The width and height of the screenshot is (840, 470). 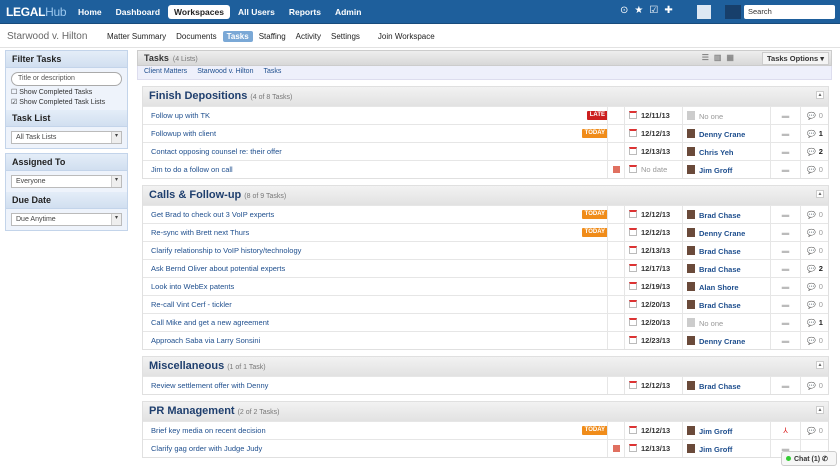 What do you see at coordinates (195, 195) in the screenshot?
I see `section-title: Calls & Follow-up` at bounding box center [195, 195].